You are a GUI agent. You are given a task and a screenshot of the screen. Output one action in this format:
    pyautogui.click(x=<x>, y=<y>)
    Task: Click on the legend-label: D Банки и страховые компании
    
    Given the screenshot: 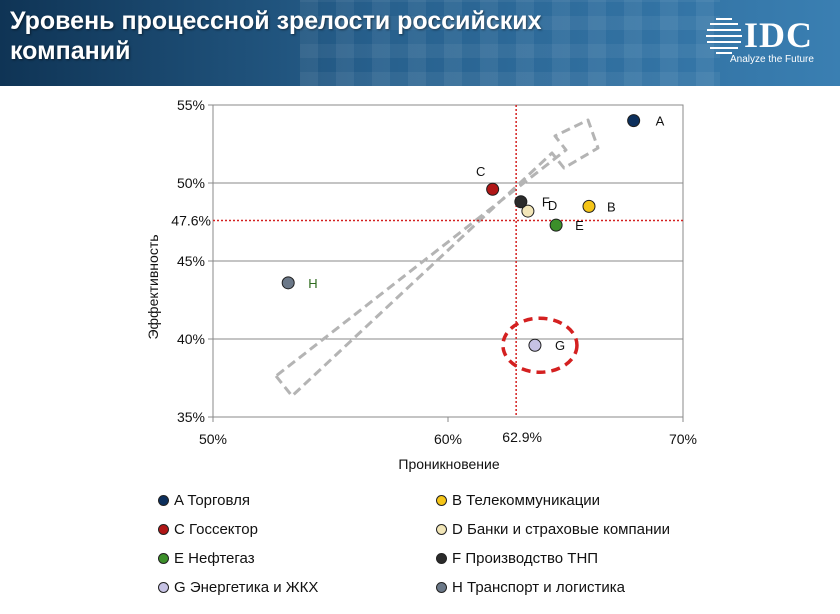 What is the action you would take?
    pyautogui.click(x=561, y=529)
    